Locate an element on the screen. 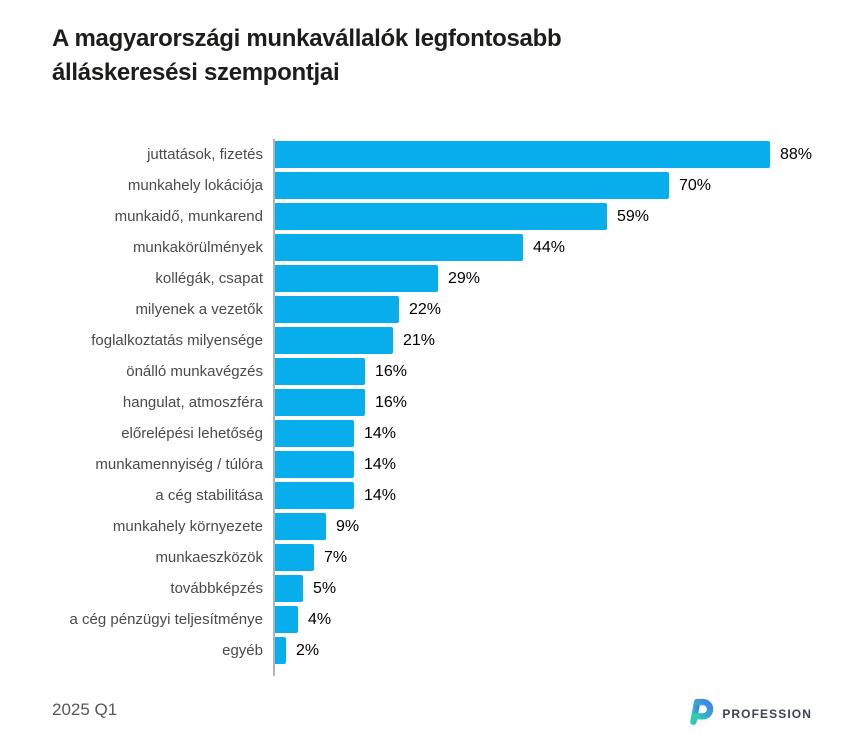 Image resolution: width=862 pixels, height=751 pixels. category-label: munkahely lokációja is located at coordinates (195, 185).